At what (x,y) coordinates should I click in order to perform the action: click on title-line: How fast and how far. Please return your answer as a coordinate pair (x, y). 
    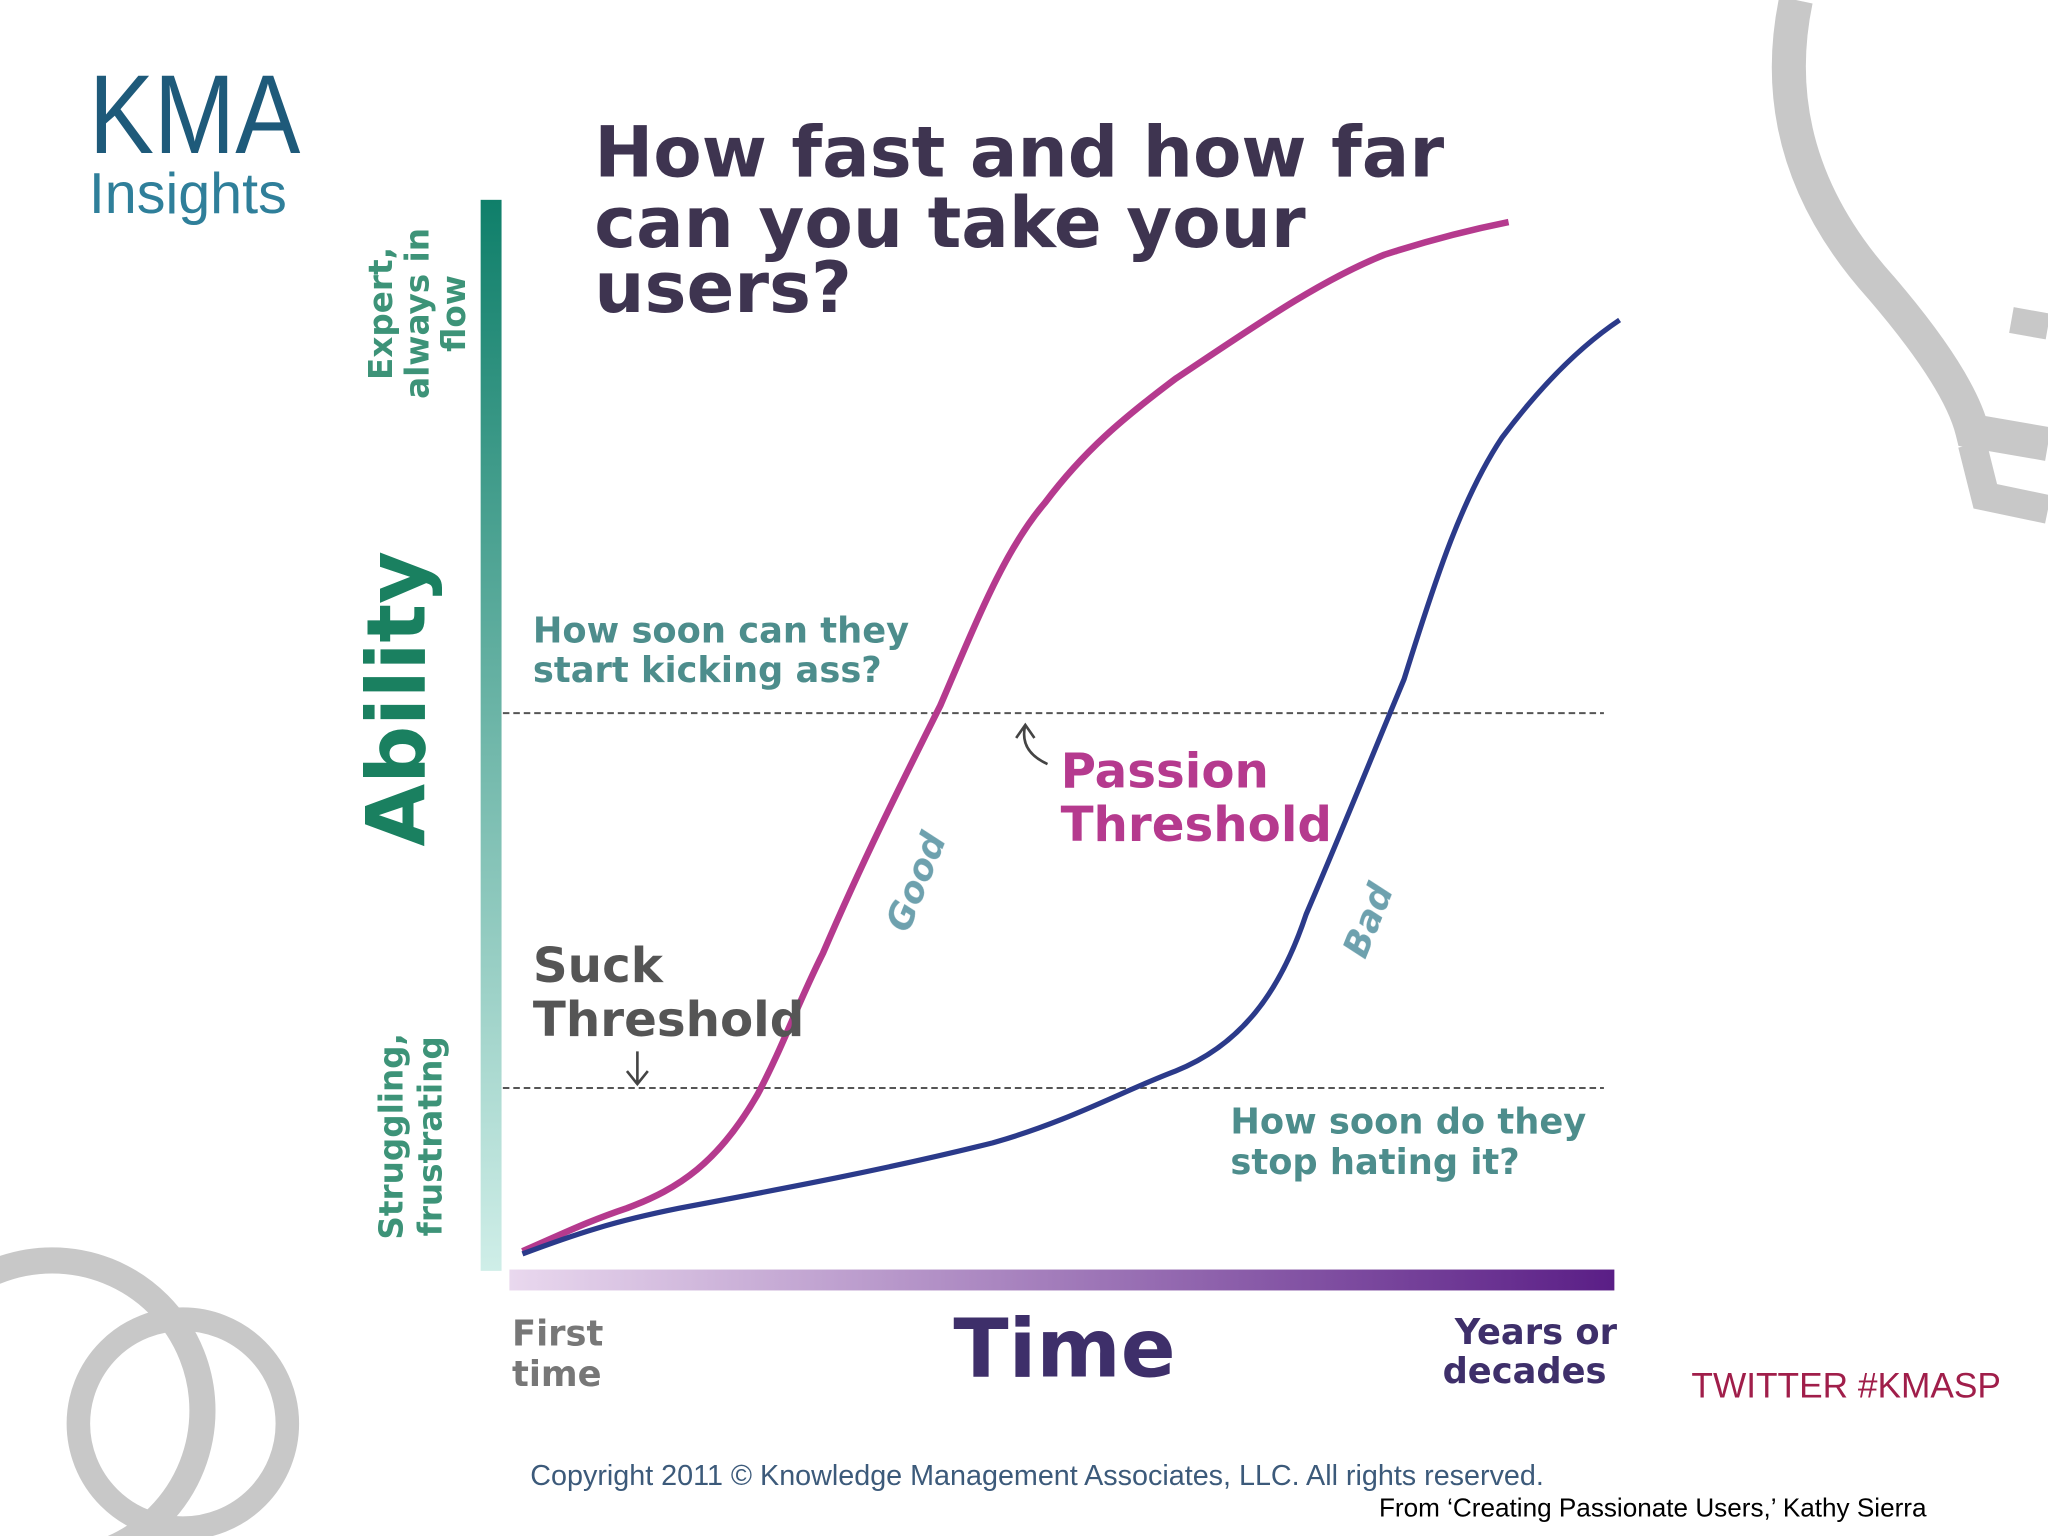
    Looking at the image, I should click on (1019, 152).